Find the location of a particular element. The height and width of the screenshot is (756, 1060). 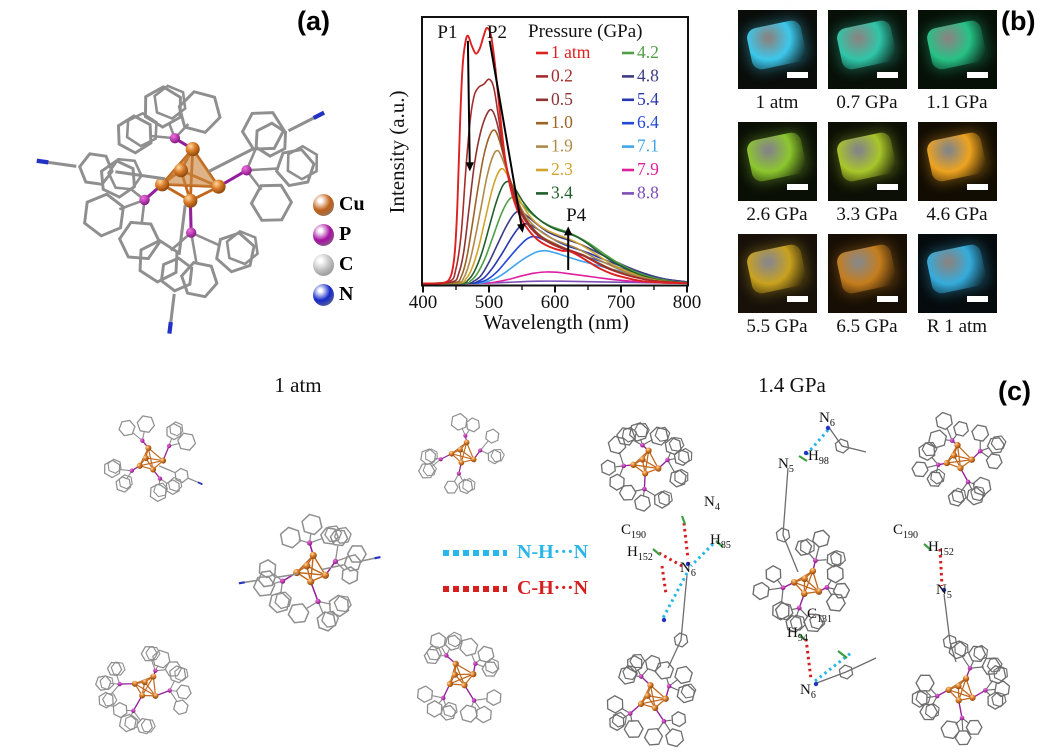

spectra-plot-area is located at coordinates (555, 156).